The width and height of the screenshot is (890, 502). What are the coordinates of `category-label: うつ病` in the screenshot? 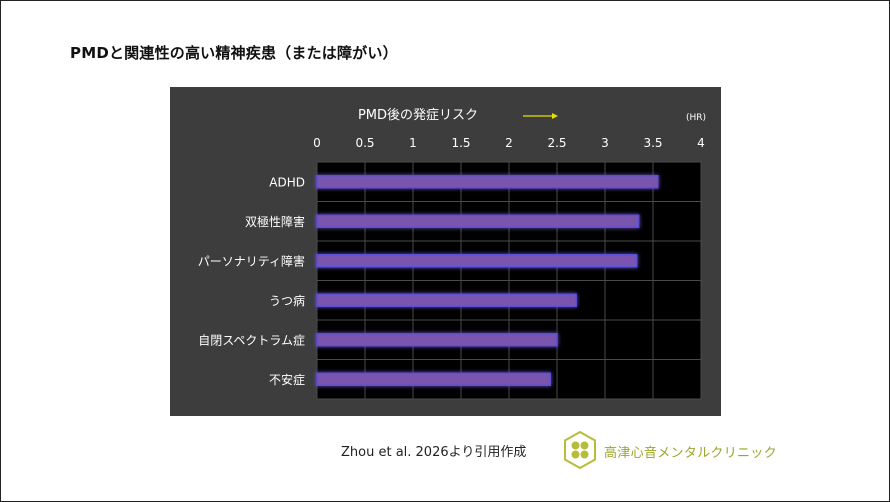 It's located at (287, 300).